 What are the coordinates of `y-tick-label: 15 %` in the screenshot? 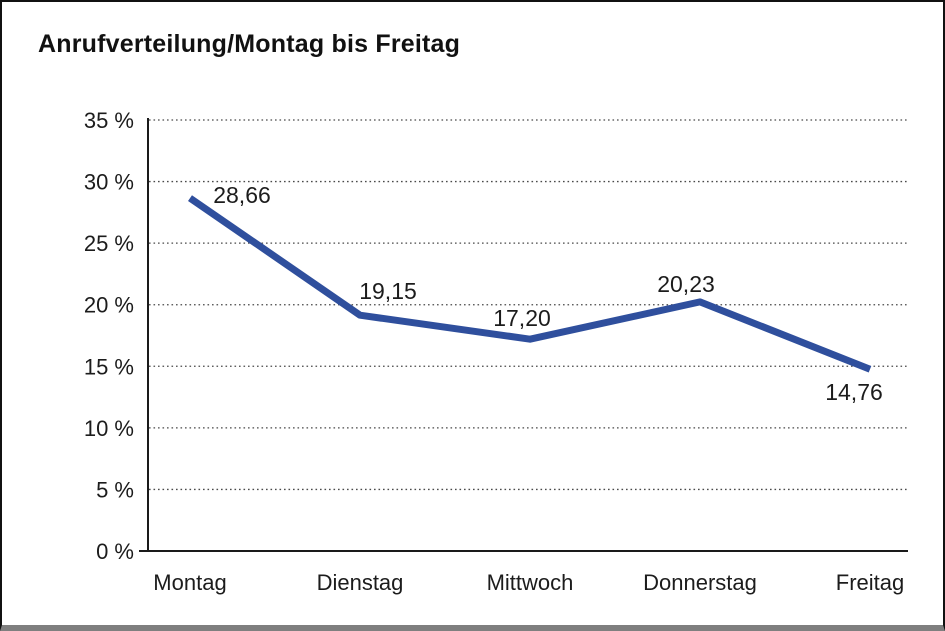 It's located at (109, 366).